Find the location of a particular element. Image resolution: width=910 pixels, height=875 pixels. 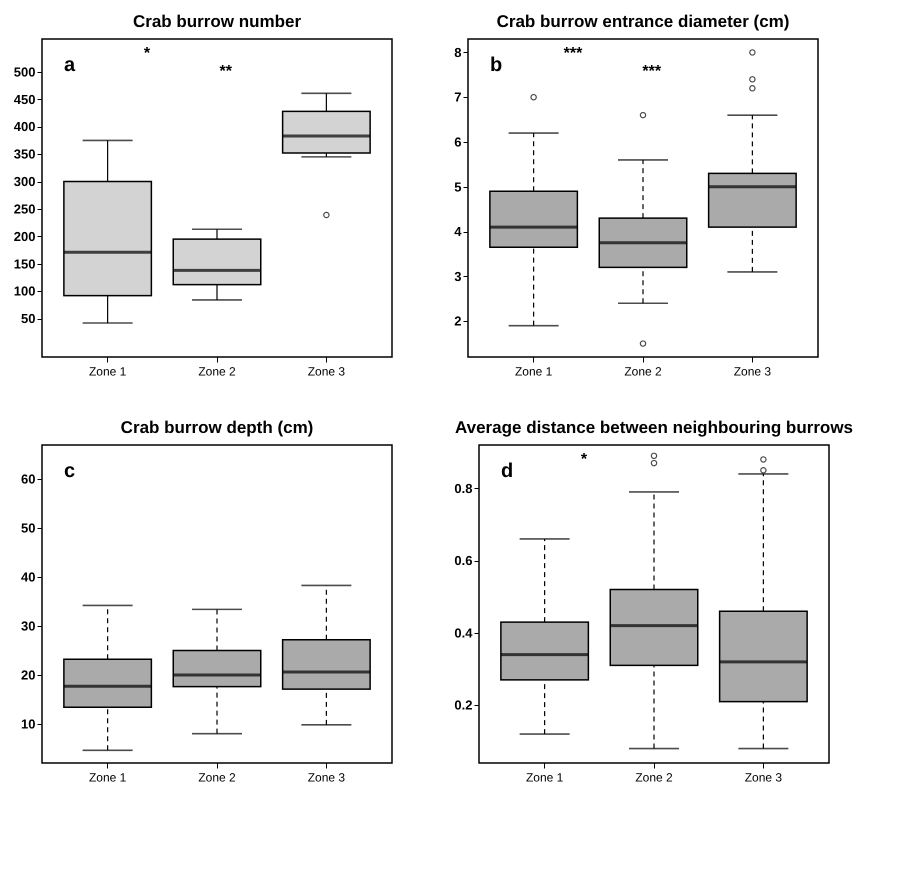

chart-title: Crab burrow number is located at coordinates (217, 21).